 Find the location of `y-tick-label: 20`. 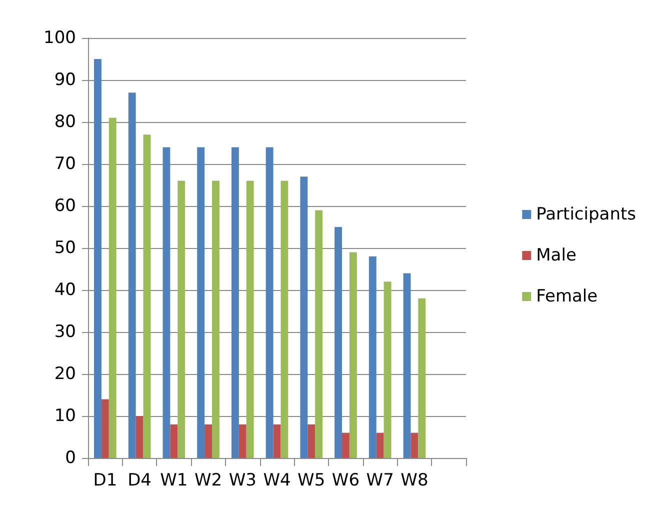

y-tick-label: 20 is located at coordinates (65, 374).